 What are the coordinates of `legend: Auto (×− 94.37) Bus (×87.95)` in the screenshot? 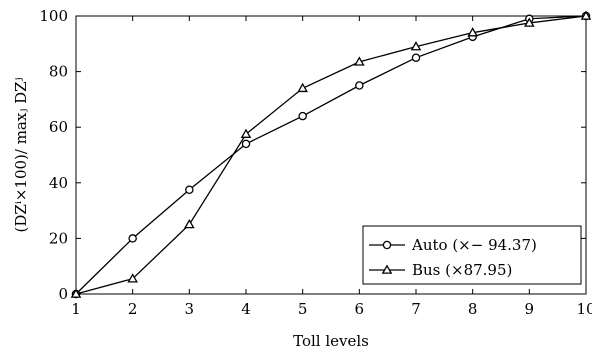 It's located at (472, 255).